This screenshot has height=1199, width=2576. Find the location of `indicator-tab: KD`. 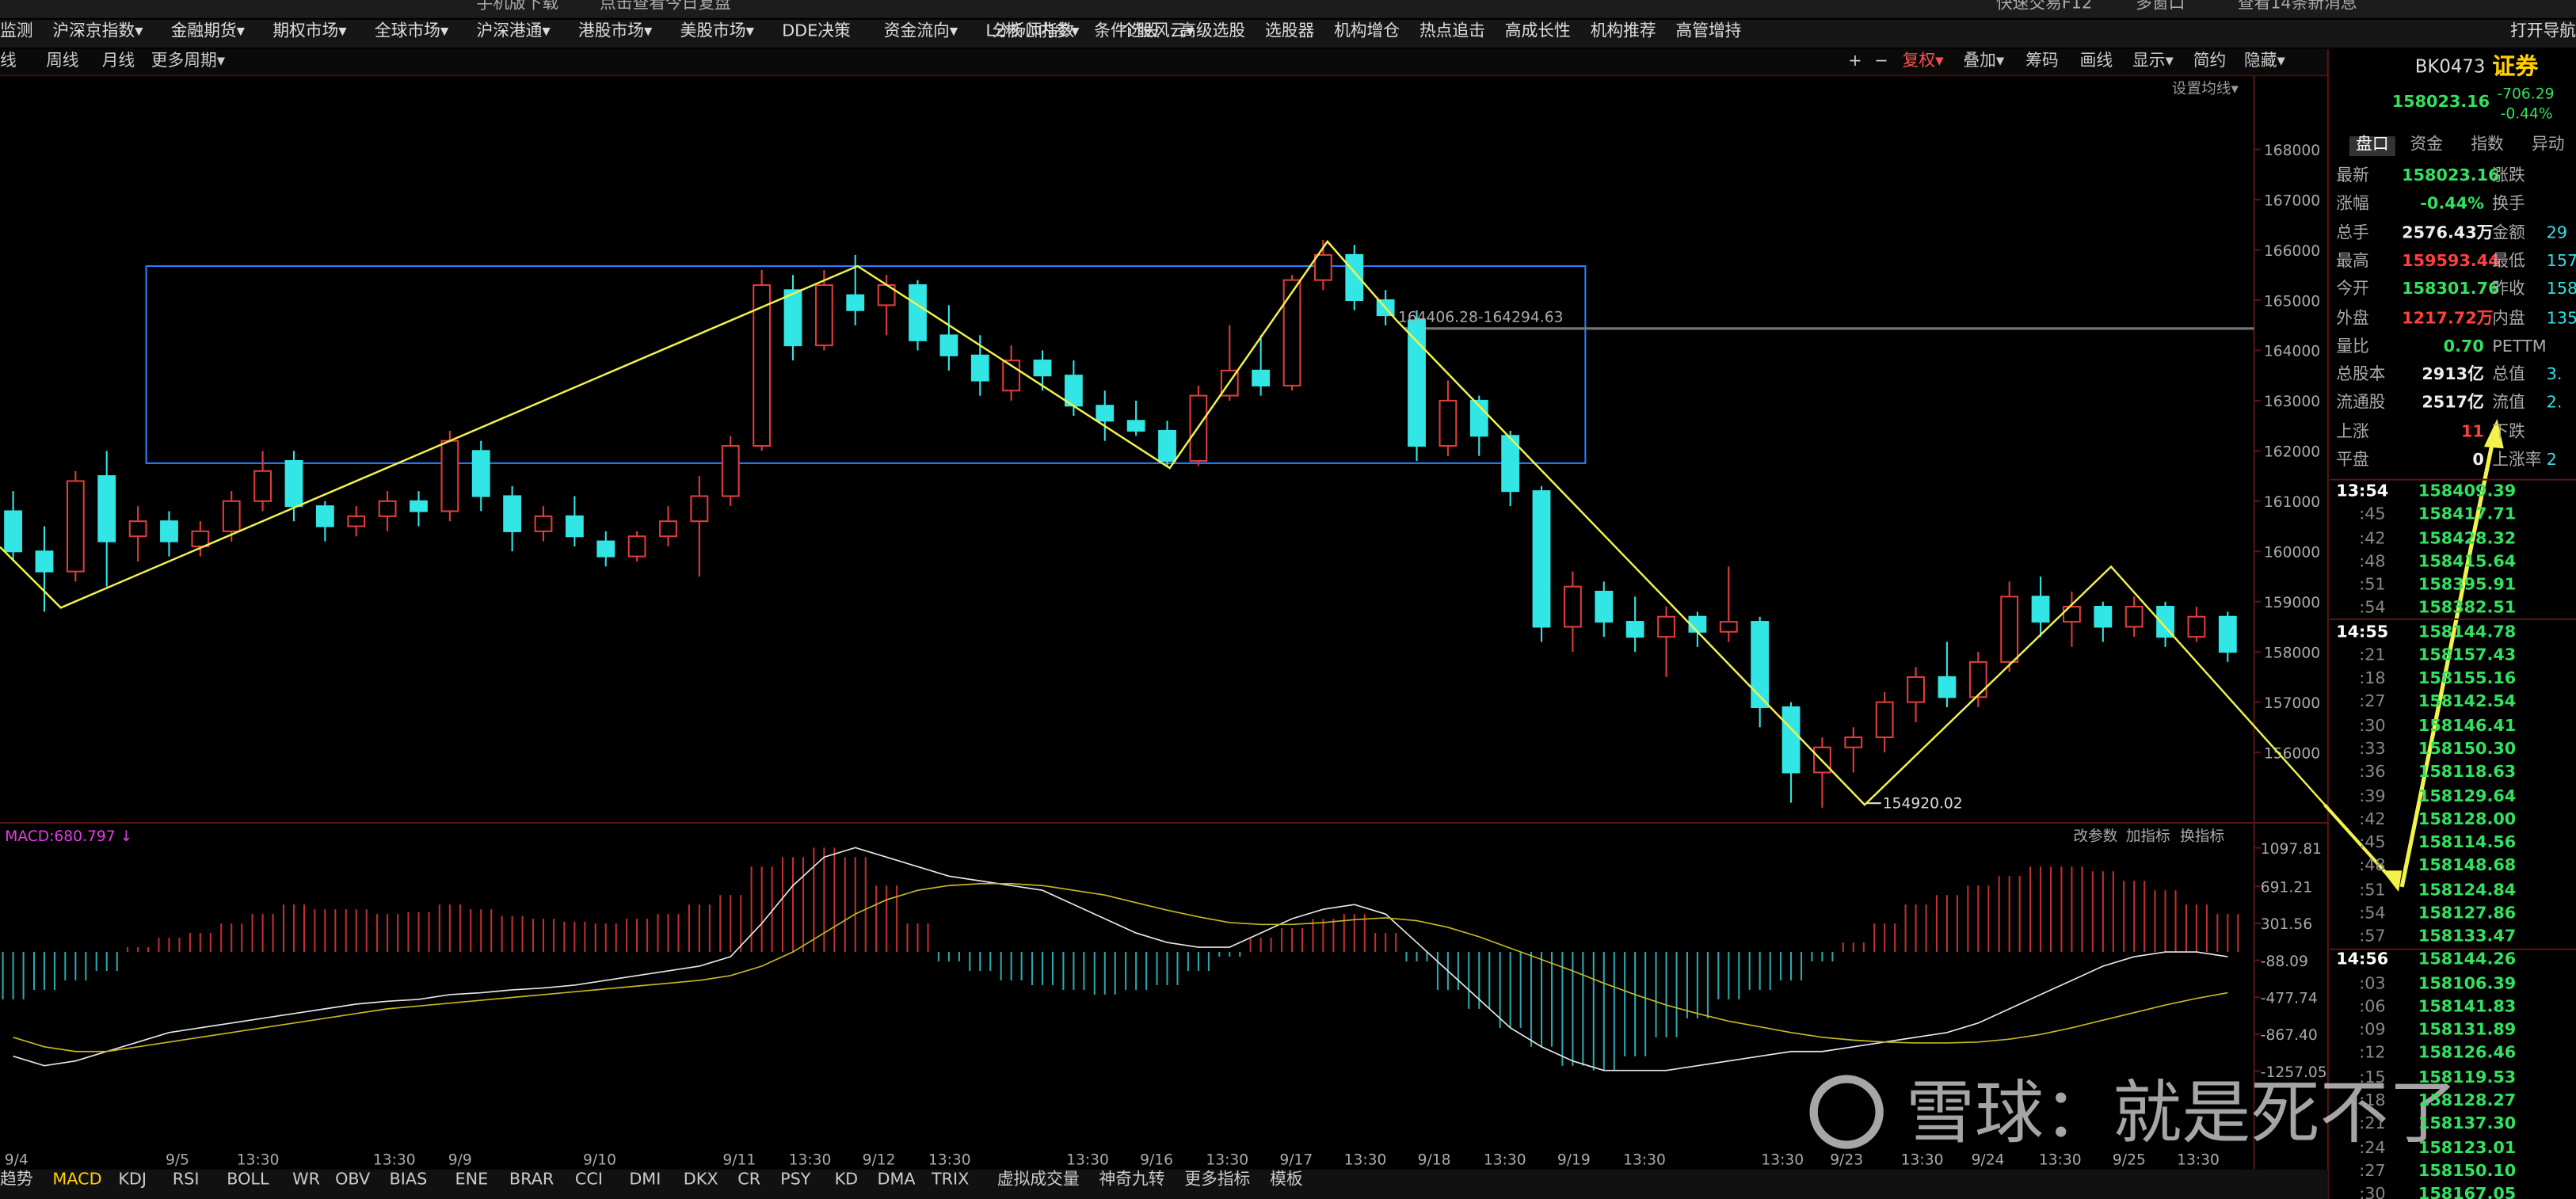

indicator-tab: KD is located at coordinates (846, 1179).